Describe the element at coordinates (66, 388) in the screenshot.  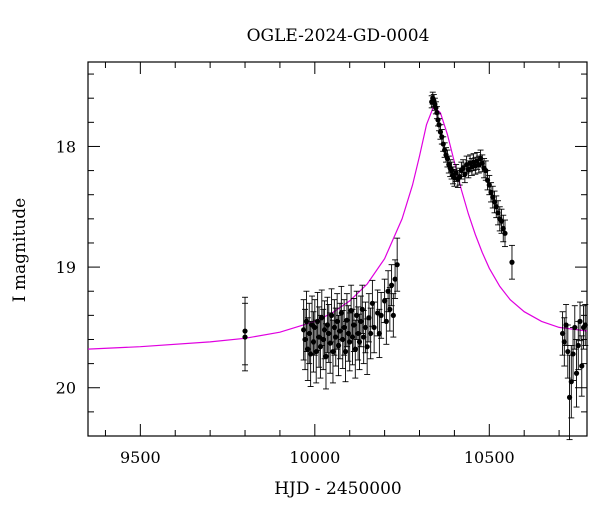
I see `y-tick-label: 20` at that location.